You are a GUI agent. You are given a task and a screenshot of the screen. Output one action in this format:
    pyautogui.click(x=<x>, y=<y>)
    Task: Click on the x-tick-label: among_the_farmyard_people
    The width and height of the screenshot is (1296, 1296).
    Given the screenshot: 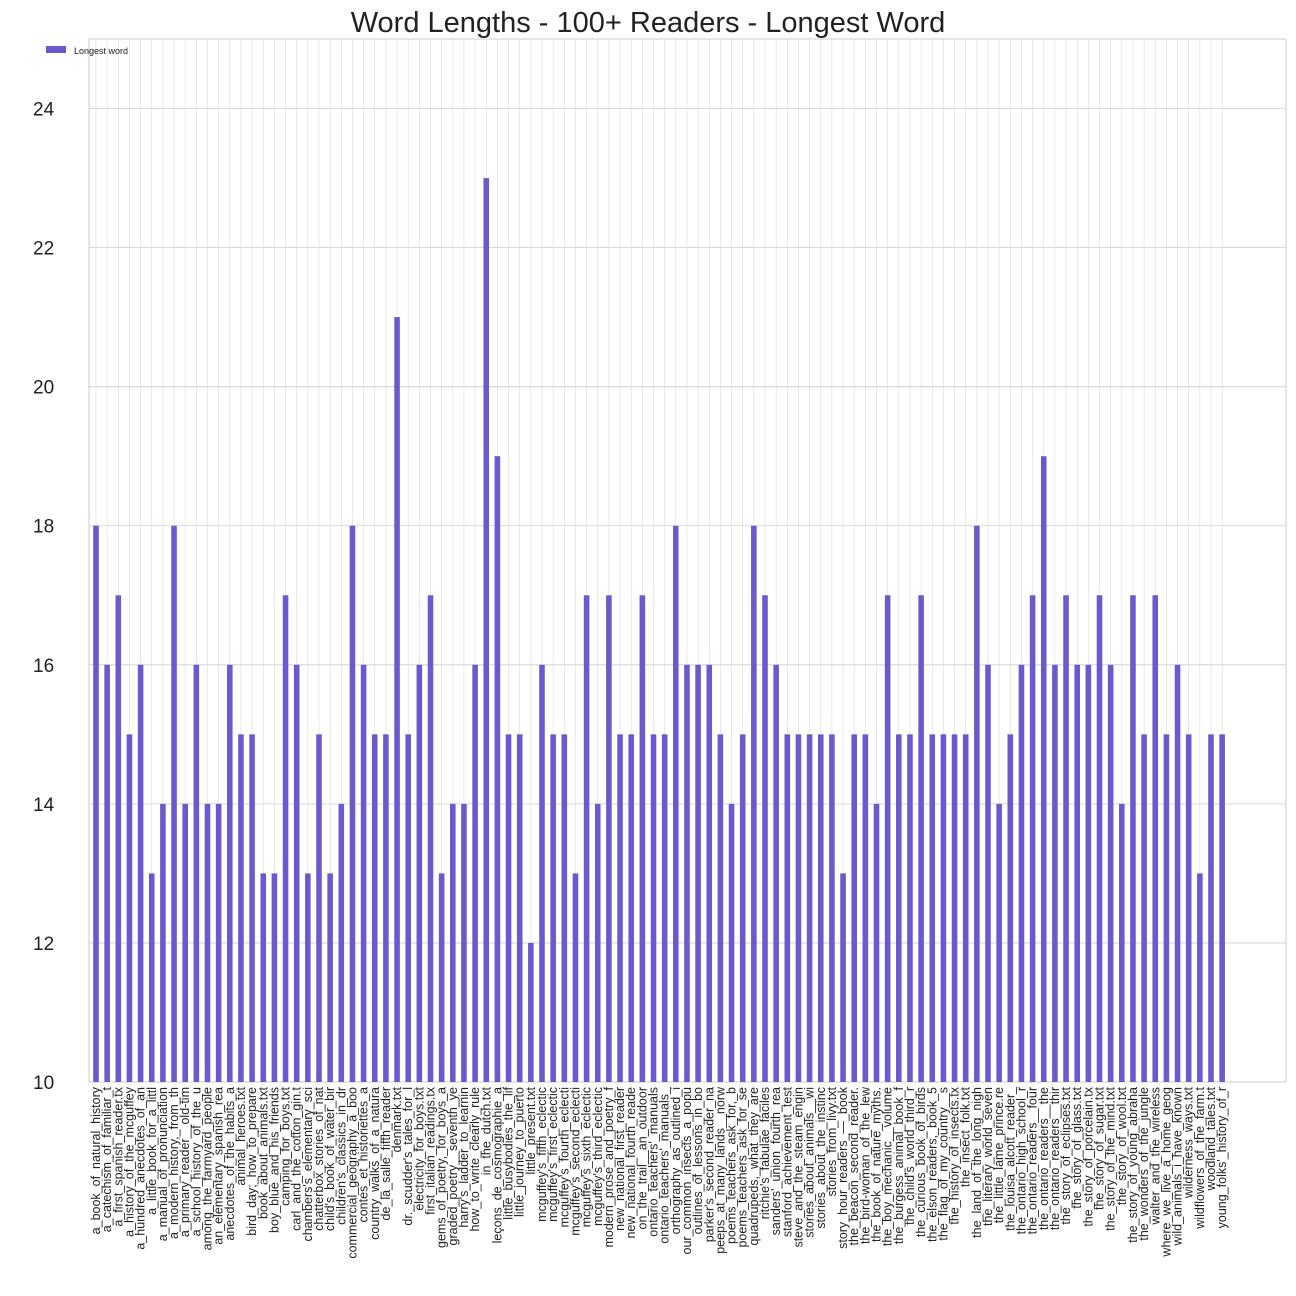 What is the action you would take?
    pyautogui.click(x=208, y=1168)
    